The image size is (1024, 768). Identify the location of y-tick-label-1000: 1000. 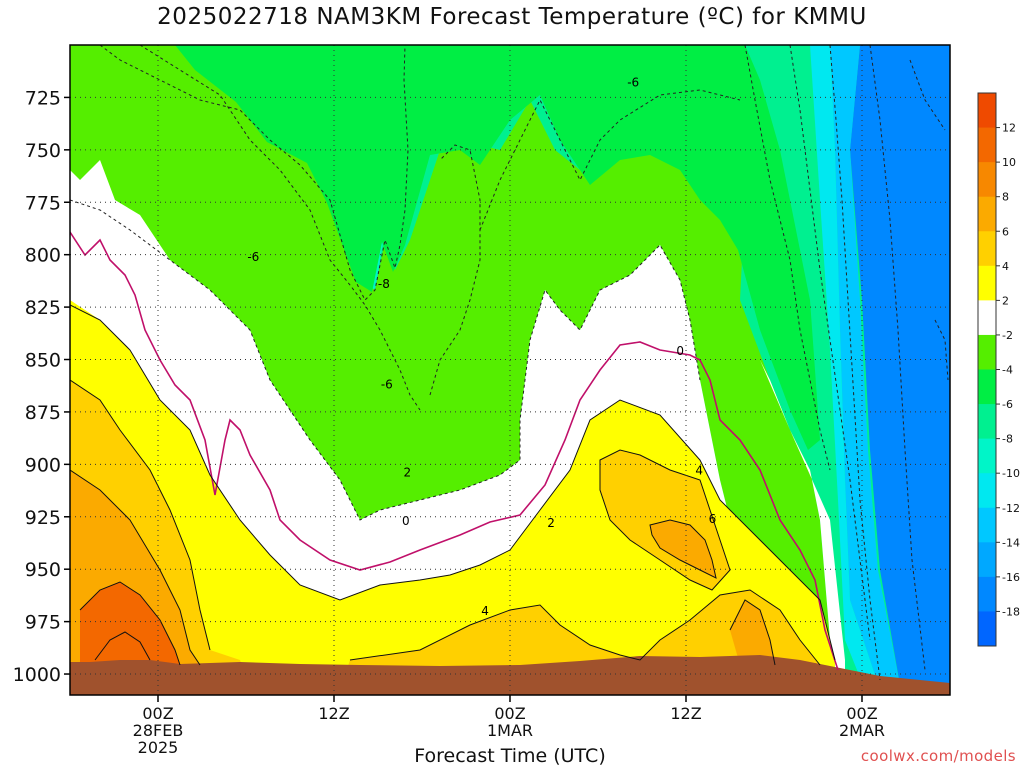
(37, 675).